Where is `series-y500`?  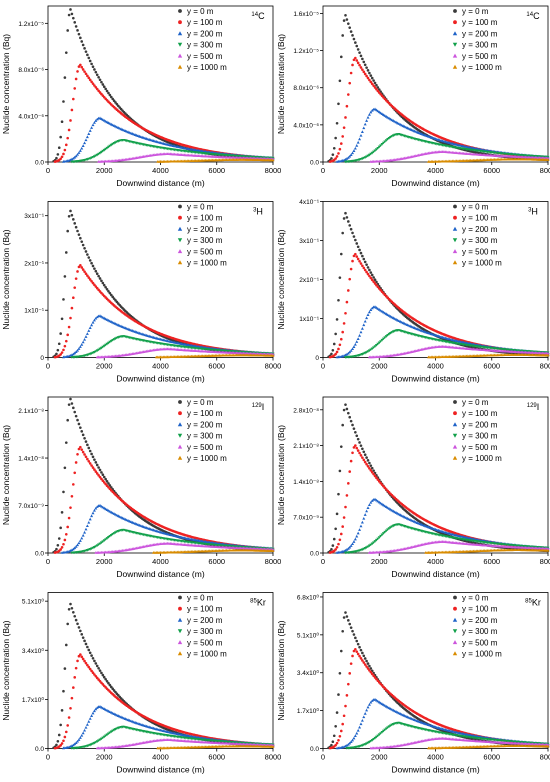 series-y500 is located at coordinates (459, 156).